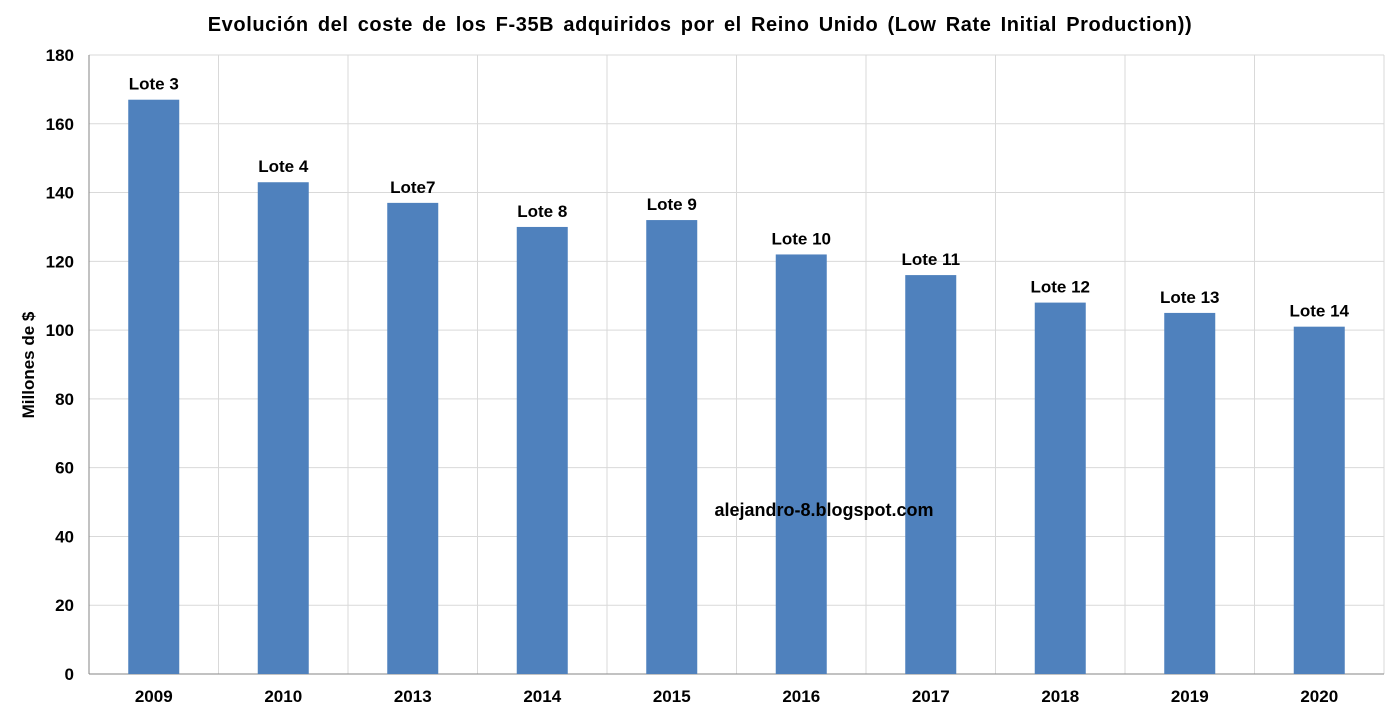 This screenshot has height=715, width=1399. Describe the element at coordinates (1190, 696) in the screenshot. I see `x-tick-label: 2019` at that location.